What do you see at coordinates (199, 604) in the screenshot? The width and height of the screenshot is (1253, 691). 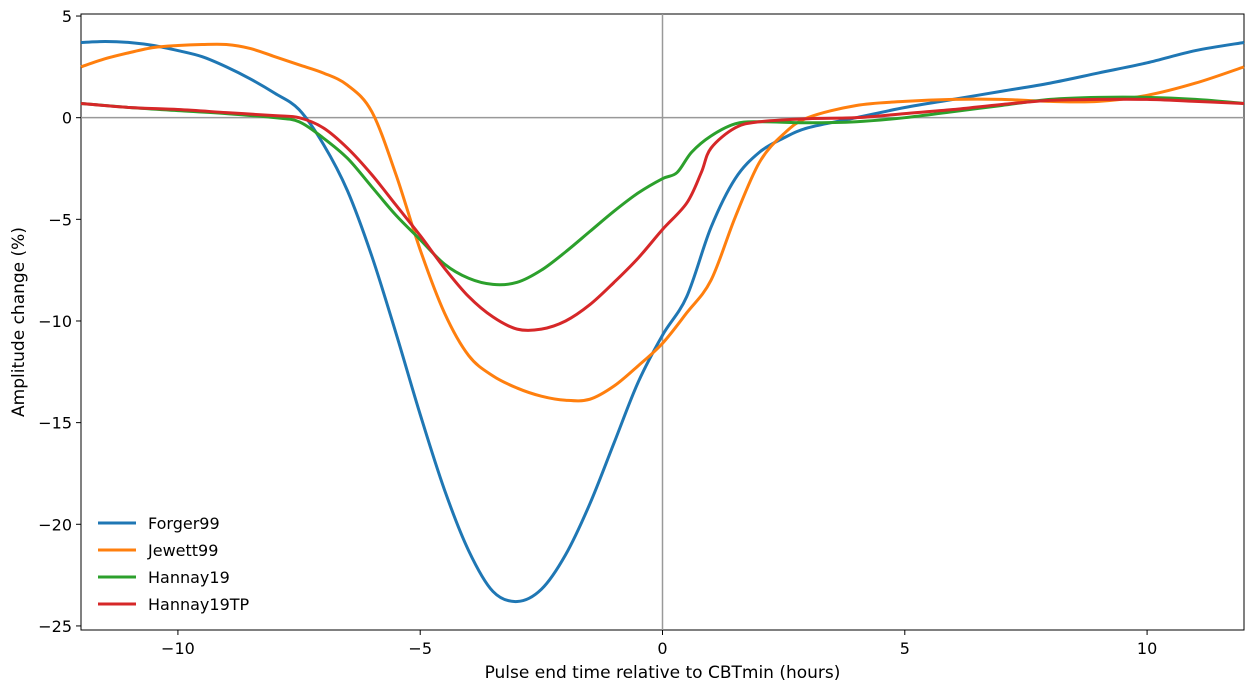 I see `legend-label-hannay19tp: Hannay19TP` at bounding box center [199, 604].